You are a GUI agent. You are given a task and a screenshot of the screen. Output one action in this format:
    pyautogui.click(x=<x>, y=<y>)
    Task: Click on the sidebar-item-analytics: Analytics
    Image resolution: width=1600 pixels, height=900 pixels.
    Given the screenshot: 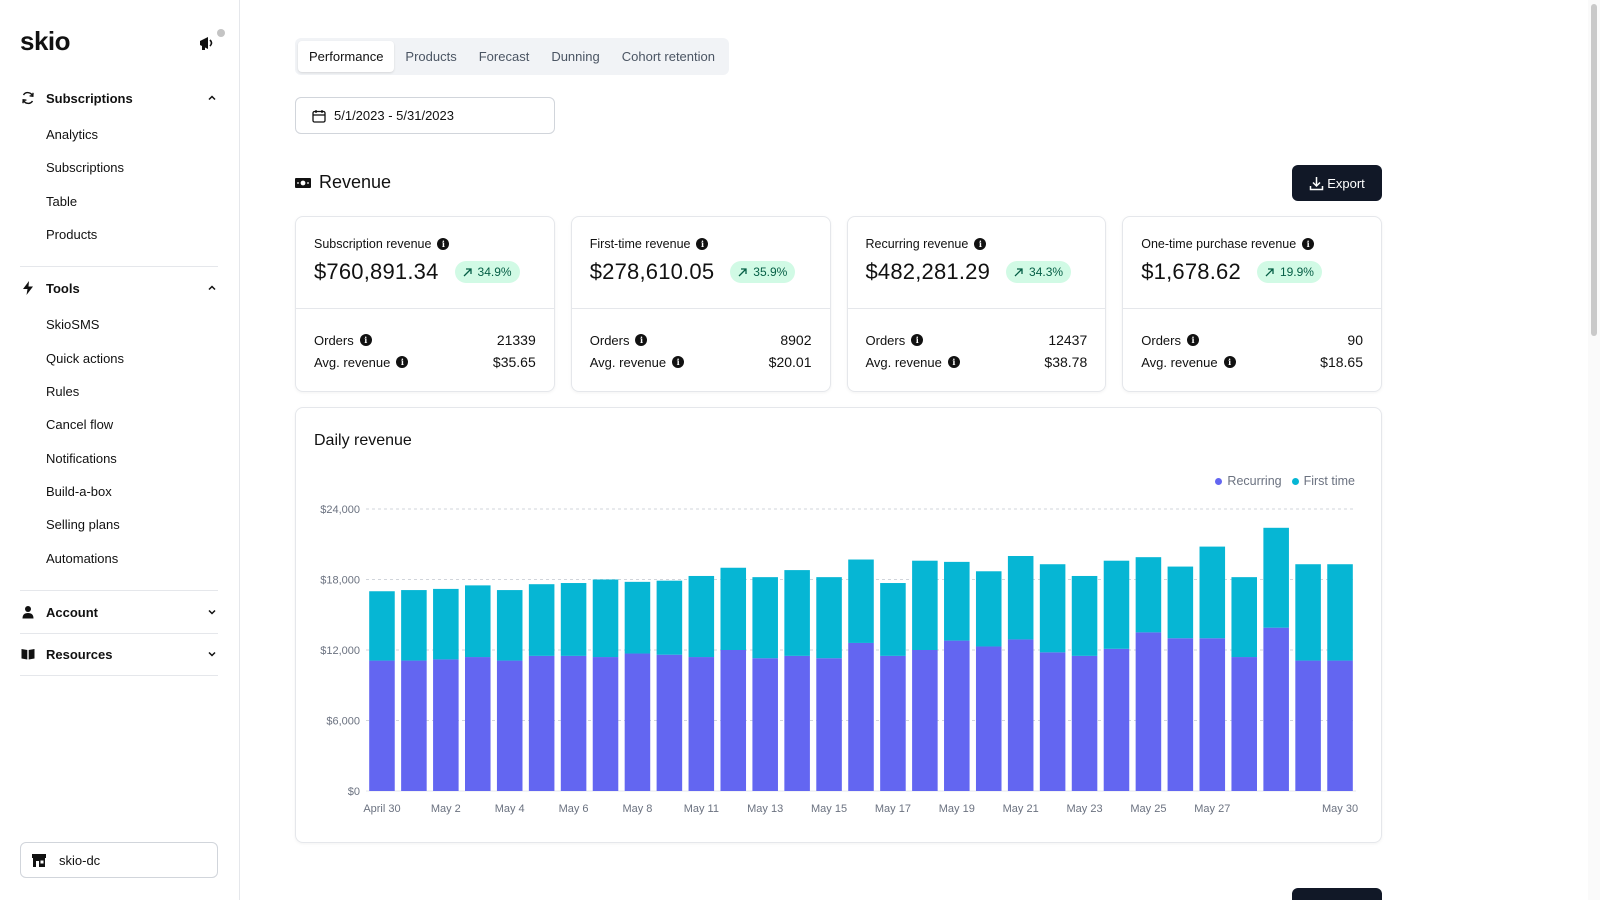 What is the action you would take?
    pyautogui.click(x=72, y=134)
    